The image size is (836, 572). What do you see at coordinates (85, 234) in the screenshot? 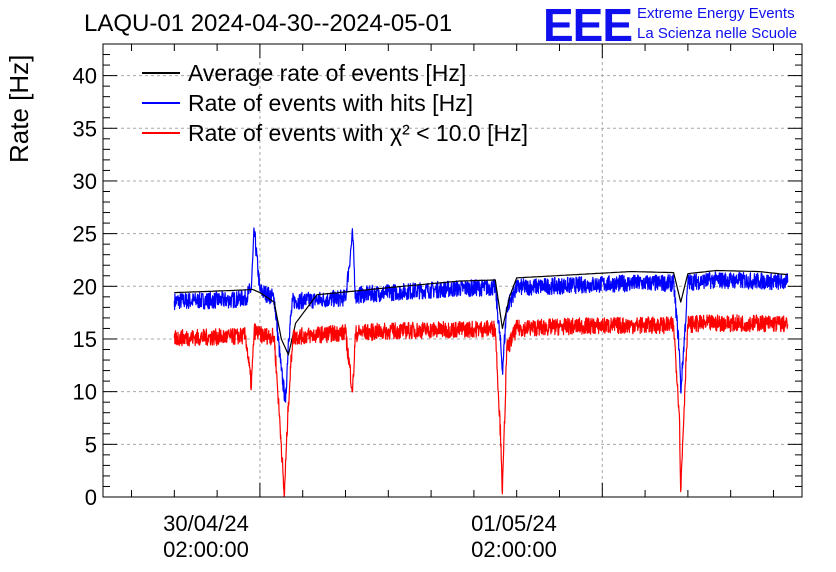
I see `y-tick-label: 25` at bounding box center [85, 234].